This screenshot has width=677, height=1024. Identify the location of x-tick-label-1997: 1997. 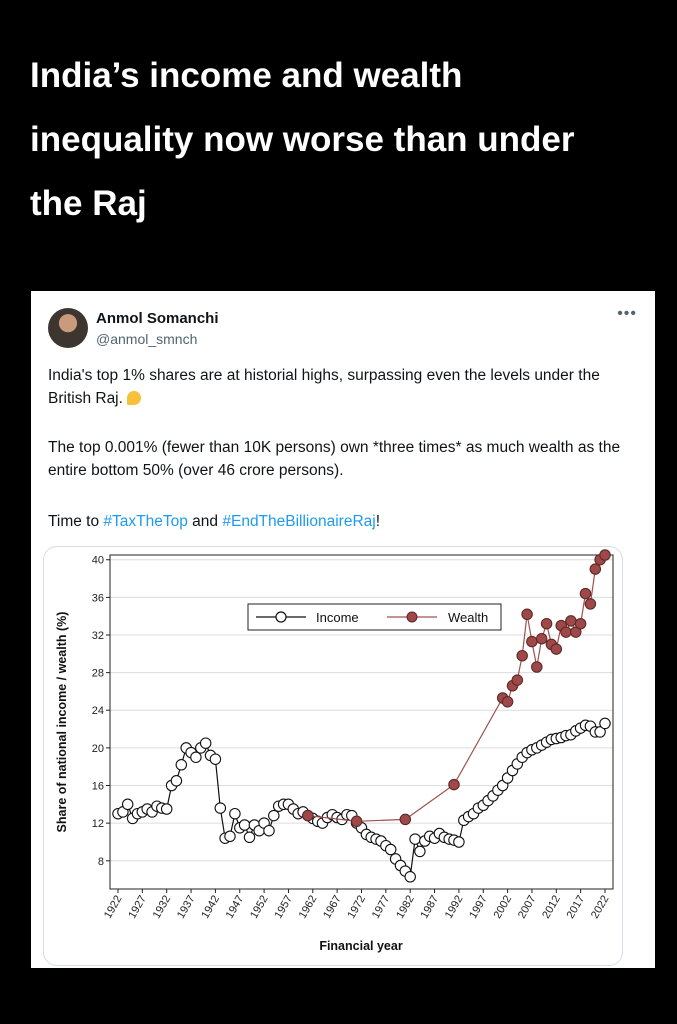
(478, 907).